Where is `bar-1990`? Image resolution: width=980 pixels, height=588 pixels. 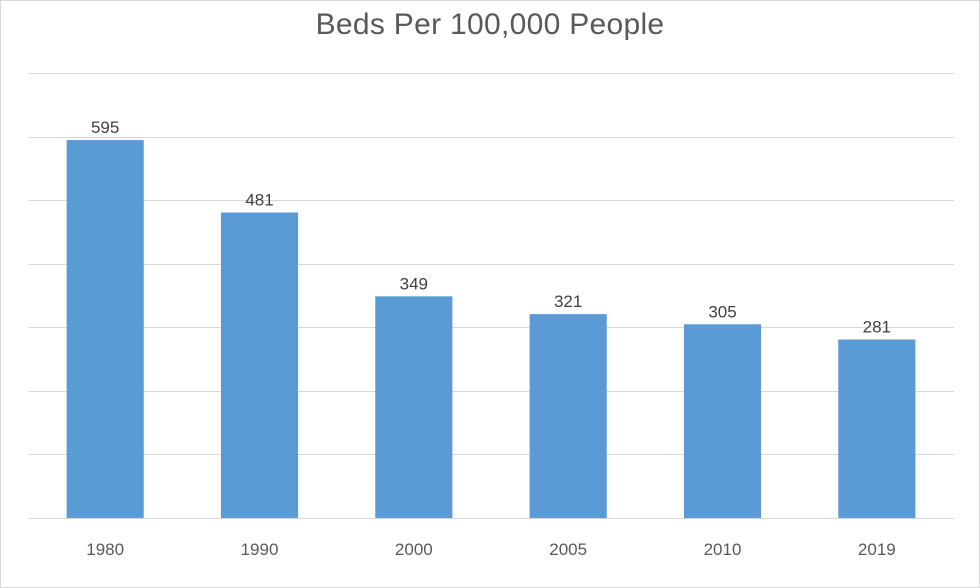 bar-1990 is located at coordinates (259, 365).